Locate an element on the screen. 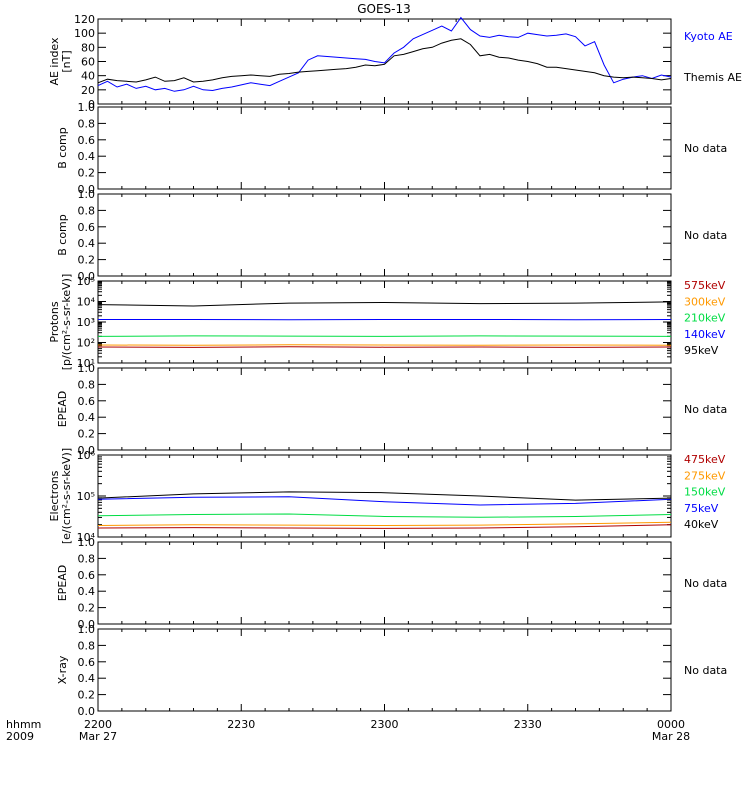  x-tick-sublabel: Mar 28 is located at coordinates (671, 736).